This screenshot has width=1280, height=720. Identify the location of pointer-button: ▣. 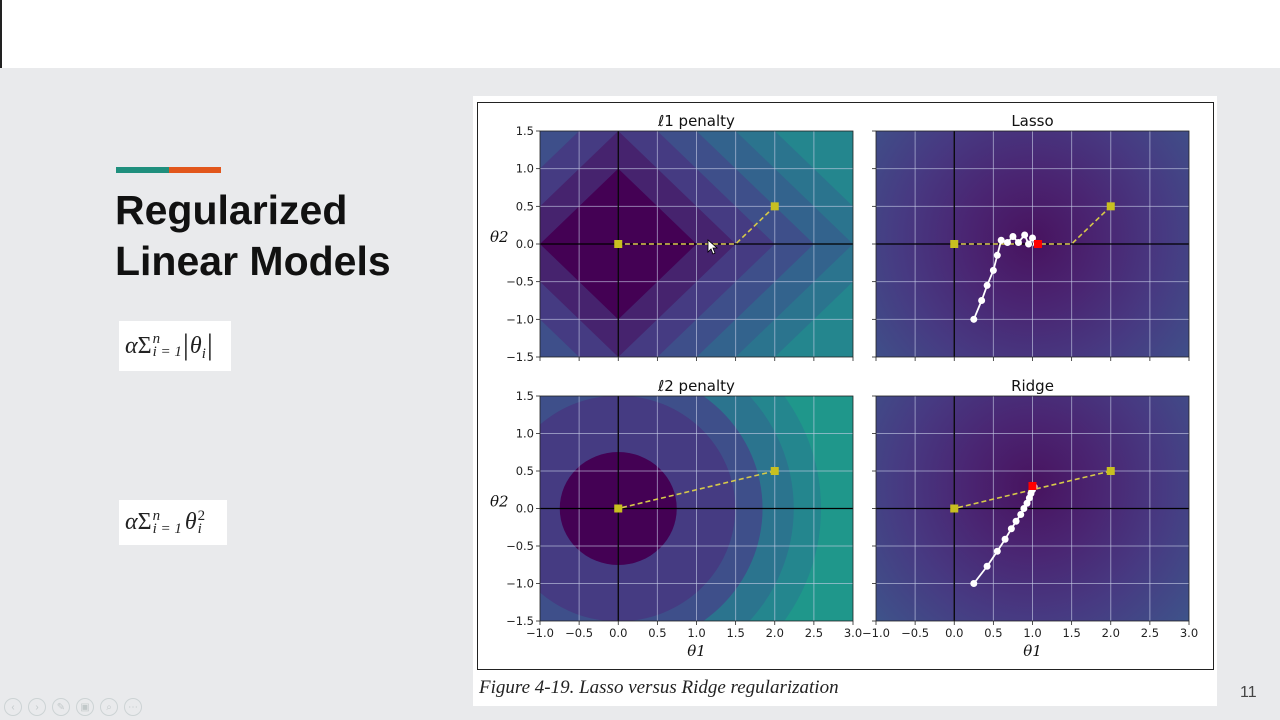
(85, 707).